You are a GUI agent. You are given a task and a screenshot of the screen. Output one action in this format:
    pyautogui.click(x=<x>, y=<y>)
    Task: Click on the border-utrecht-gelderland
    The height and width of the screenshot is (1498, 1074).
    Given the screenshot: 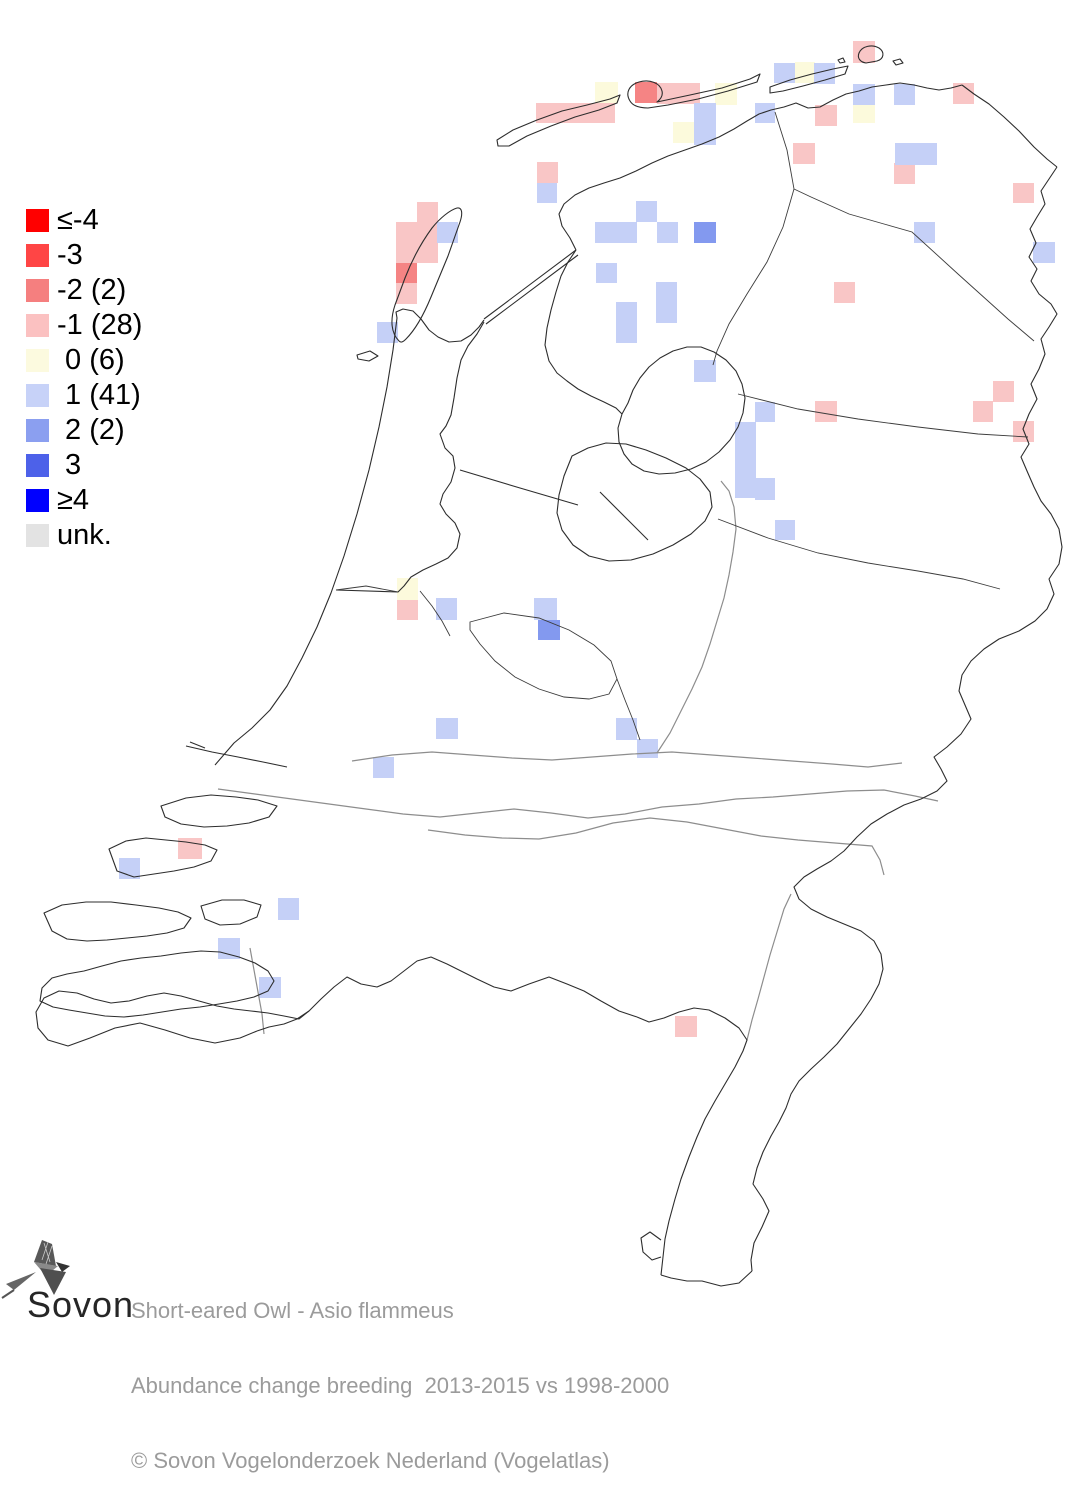 What is the action you would take?
    pyautogui.click(x=628, y=709)
    